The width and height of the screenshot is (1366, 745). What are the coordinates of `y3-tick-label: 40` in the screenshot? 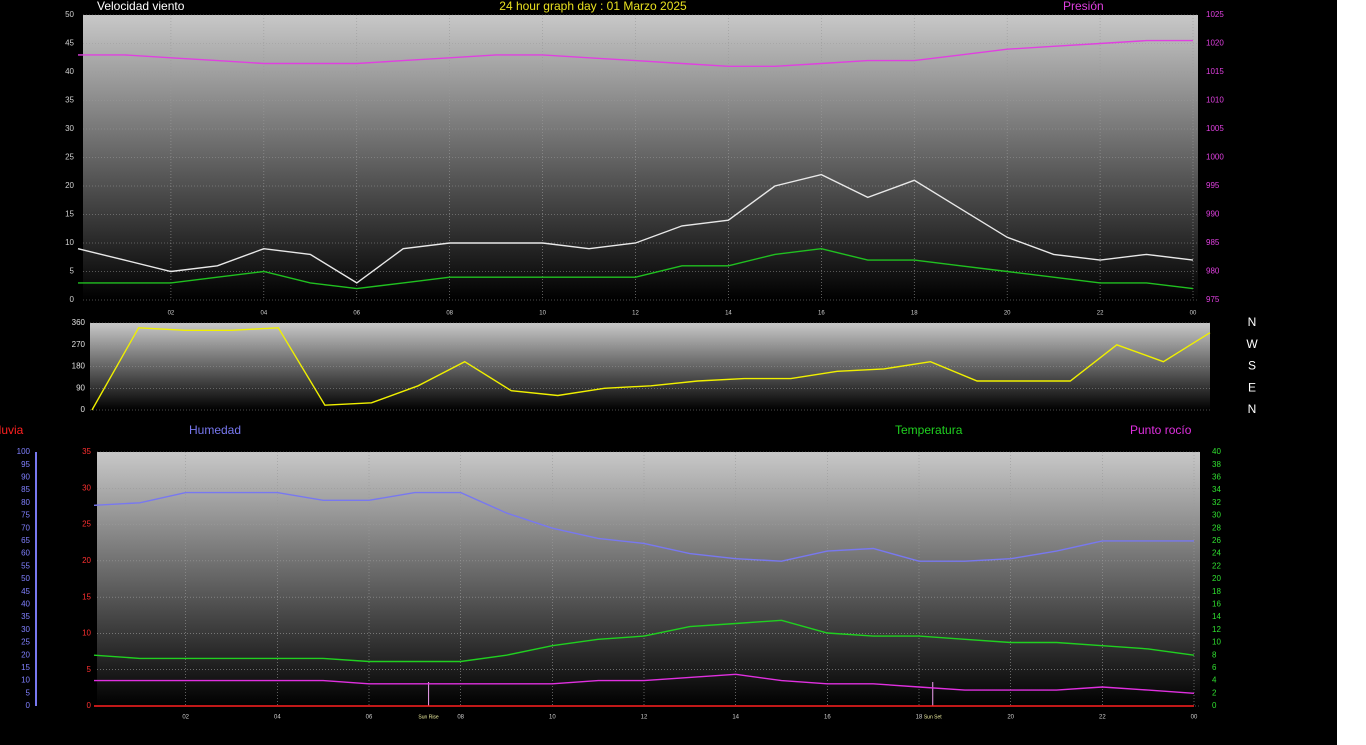 It's located at (25, 604).